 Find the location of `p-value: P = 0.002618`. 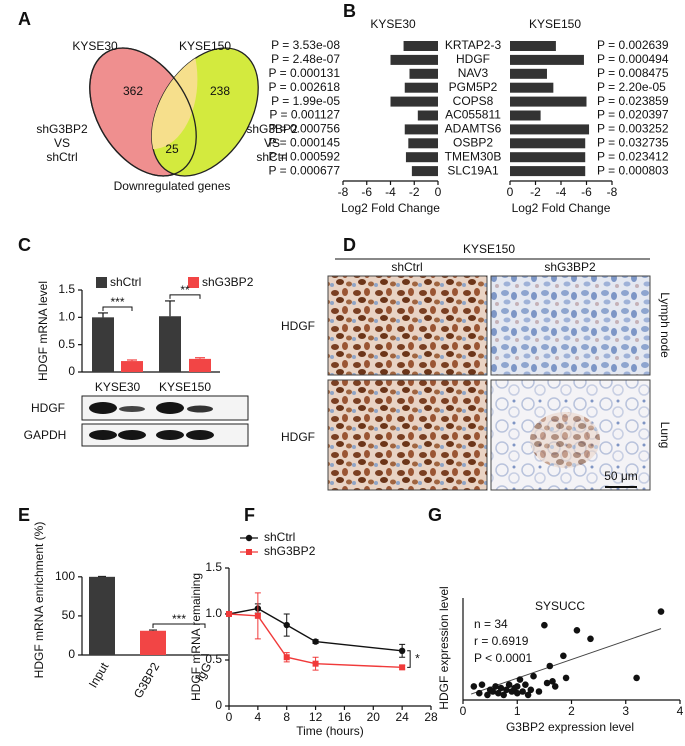

p-value: P = 0.002618 is located at coordinates (304, 87).